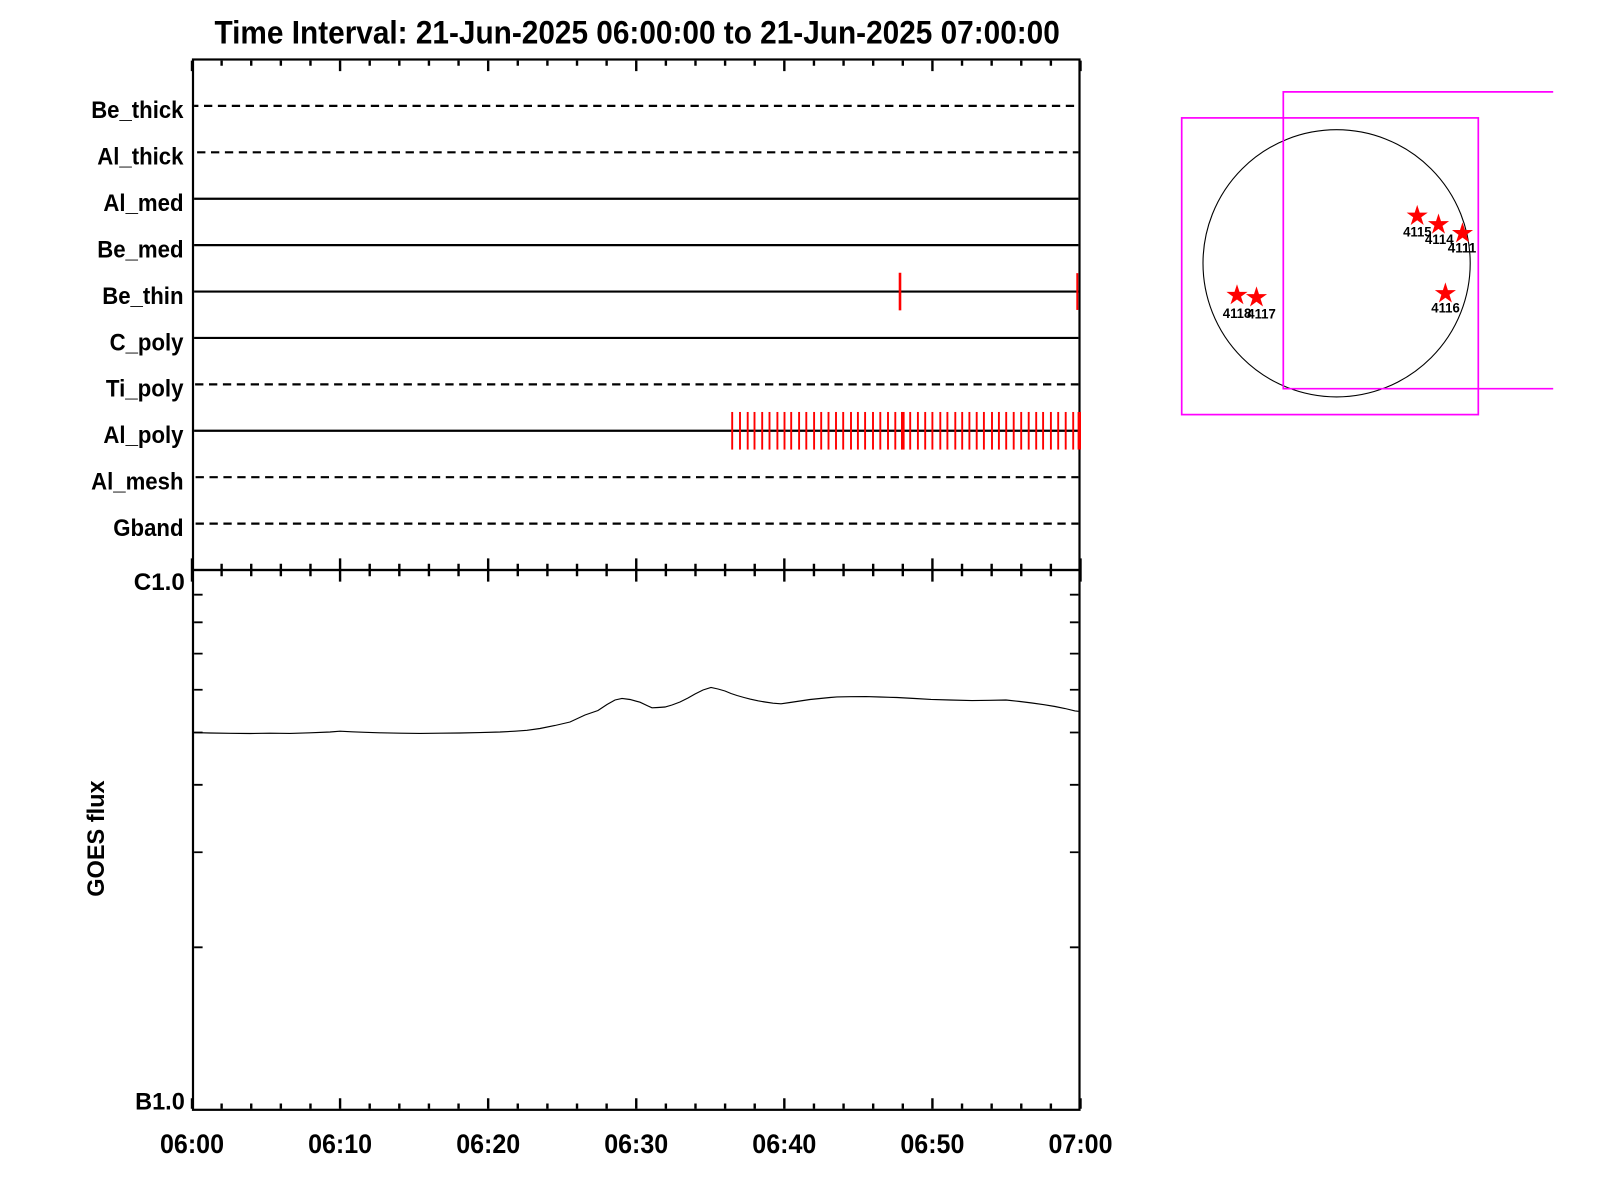  What do you see at coordinates (1462, 248) in the screenshot?
I see `svg-text: 4111` at bounding box center [1462, 248].